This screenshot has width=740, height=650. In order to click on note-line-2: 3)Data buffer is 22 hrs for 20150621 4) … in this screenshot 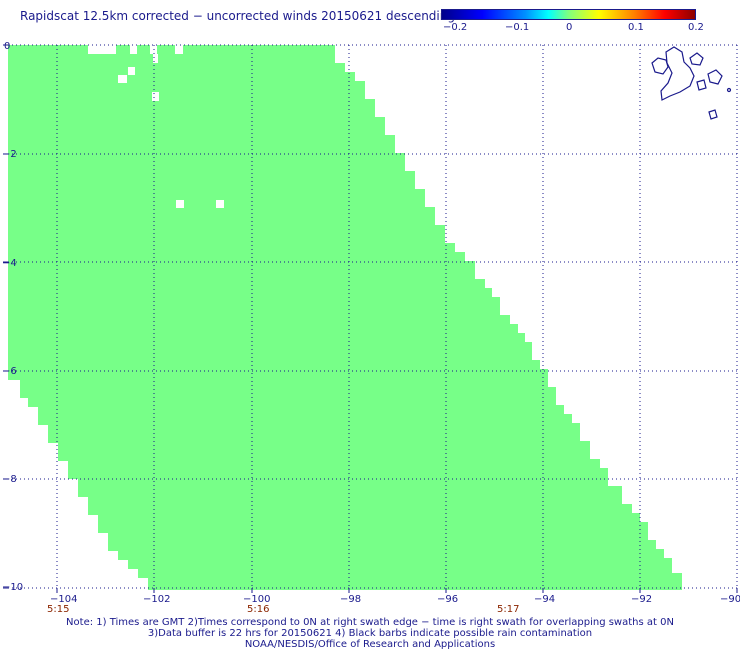, I will do `click(370, 633)`.